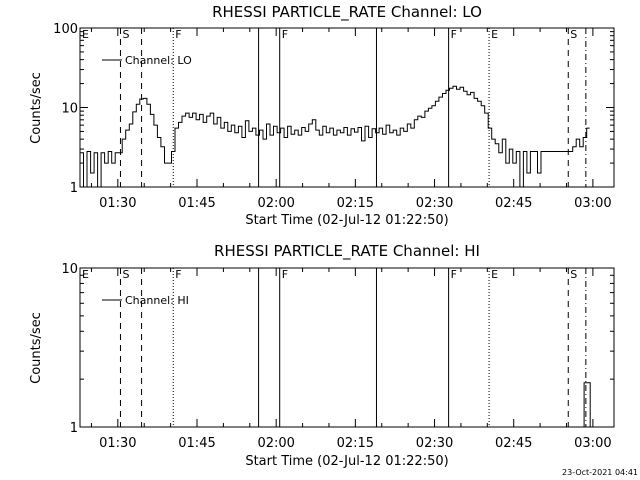 Image resolution: width=640 pixels, height=480 pixels. Describe the element at coordinates (355, 203) in the screenshot. I see `lo-x-tick-label: 02:15` at that location.